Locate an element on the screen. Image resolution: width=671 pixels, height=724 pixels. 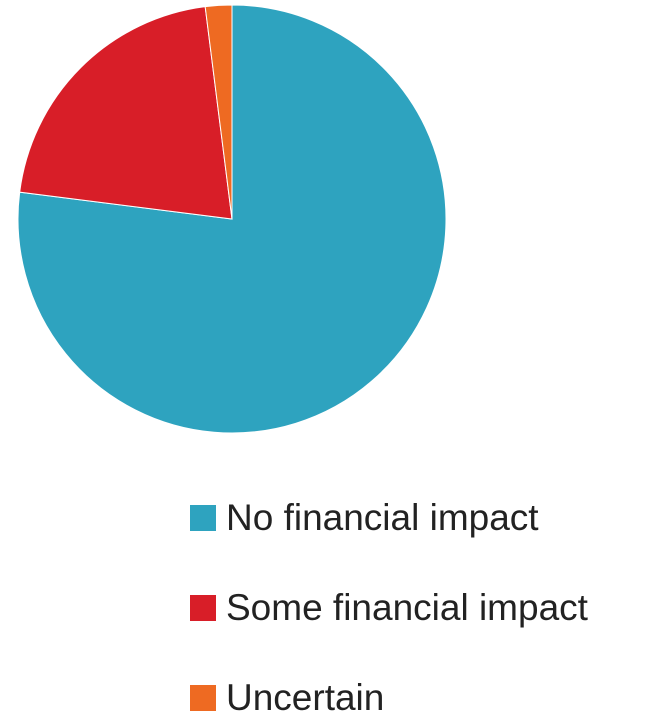
legend-label-uncertain: Uncertain is located at coordinates (305, 697).